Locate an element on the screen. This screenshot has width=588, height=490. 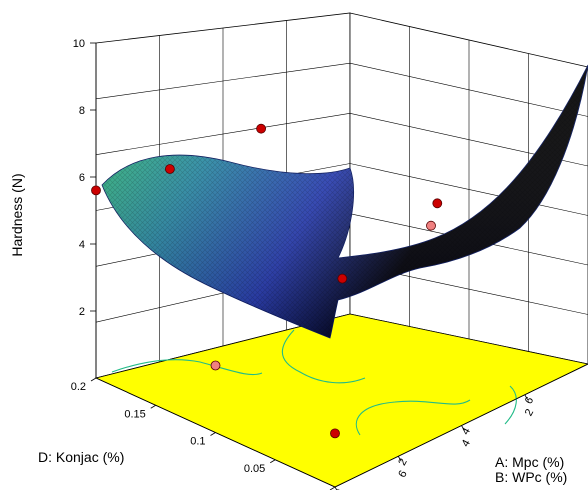
b-tick-label: 4 is located at coordinates (466, 443).